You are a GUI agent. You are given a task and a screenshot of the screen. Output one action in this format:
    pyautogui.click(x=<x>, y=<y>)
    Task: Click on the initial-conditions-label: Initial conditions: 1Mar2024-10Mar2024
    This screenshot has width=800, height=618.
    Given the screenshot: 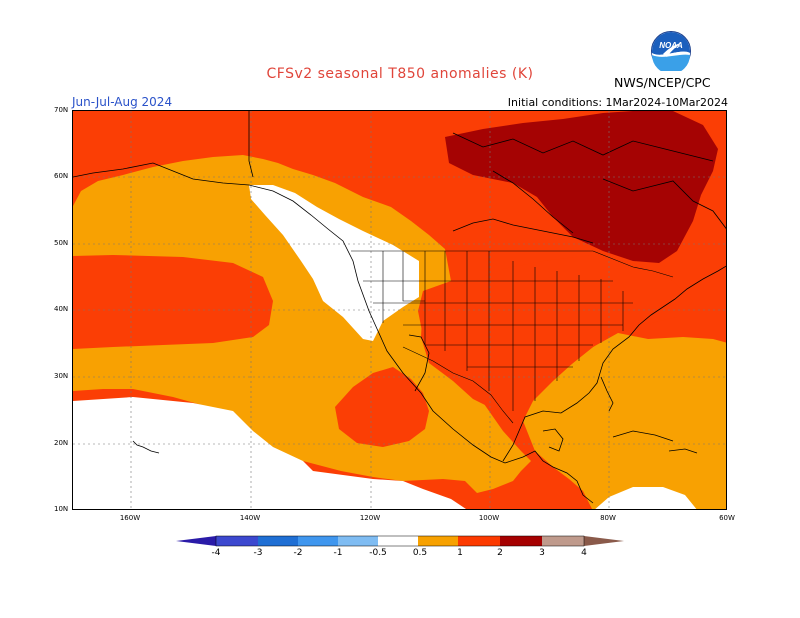 What is the action you would take?
    pyautogui.click(x=617, y=102)
    